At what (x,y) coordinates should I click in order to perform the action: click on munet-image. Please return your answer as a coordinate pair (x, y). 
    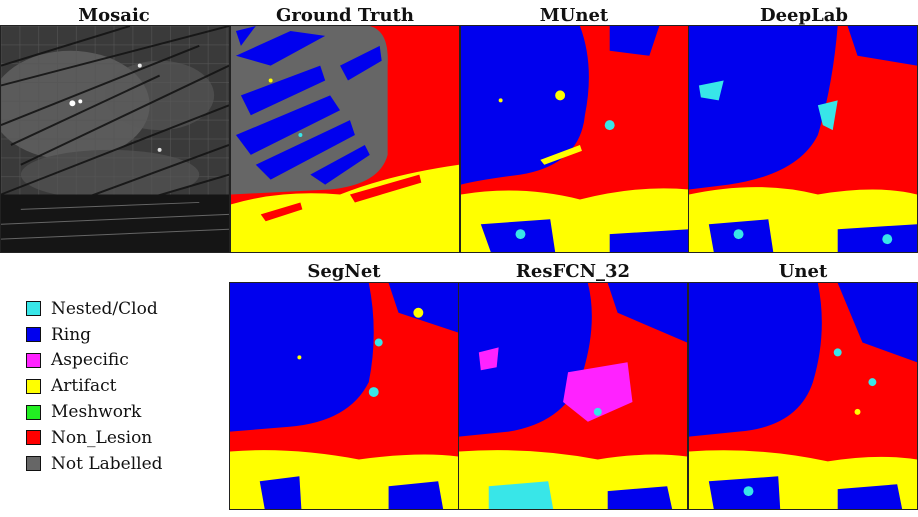
    Looking at the image, I should click on (575, 139).